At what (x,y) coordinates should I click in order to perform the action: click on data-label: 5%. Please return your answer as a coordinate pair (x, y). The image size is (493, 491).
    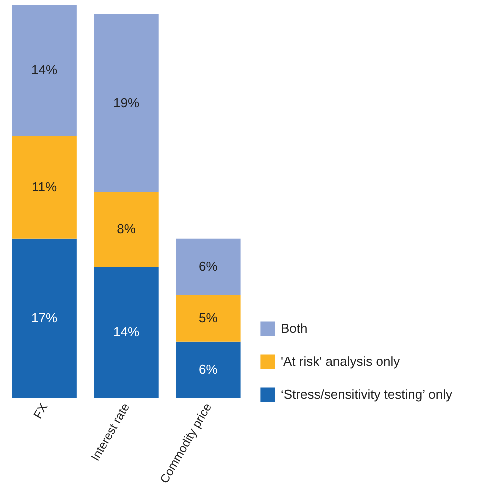
    Looking at the image, I should click on (208, 318).